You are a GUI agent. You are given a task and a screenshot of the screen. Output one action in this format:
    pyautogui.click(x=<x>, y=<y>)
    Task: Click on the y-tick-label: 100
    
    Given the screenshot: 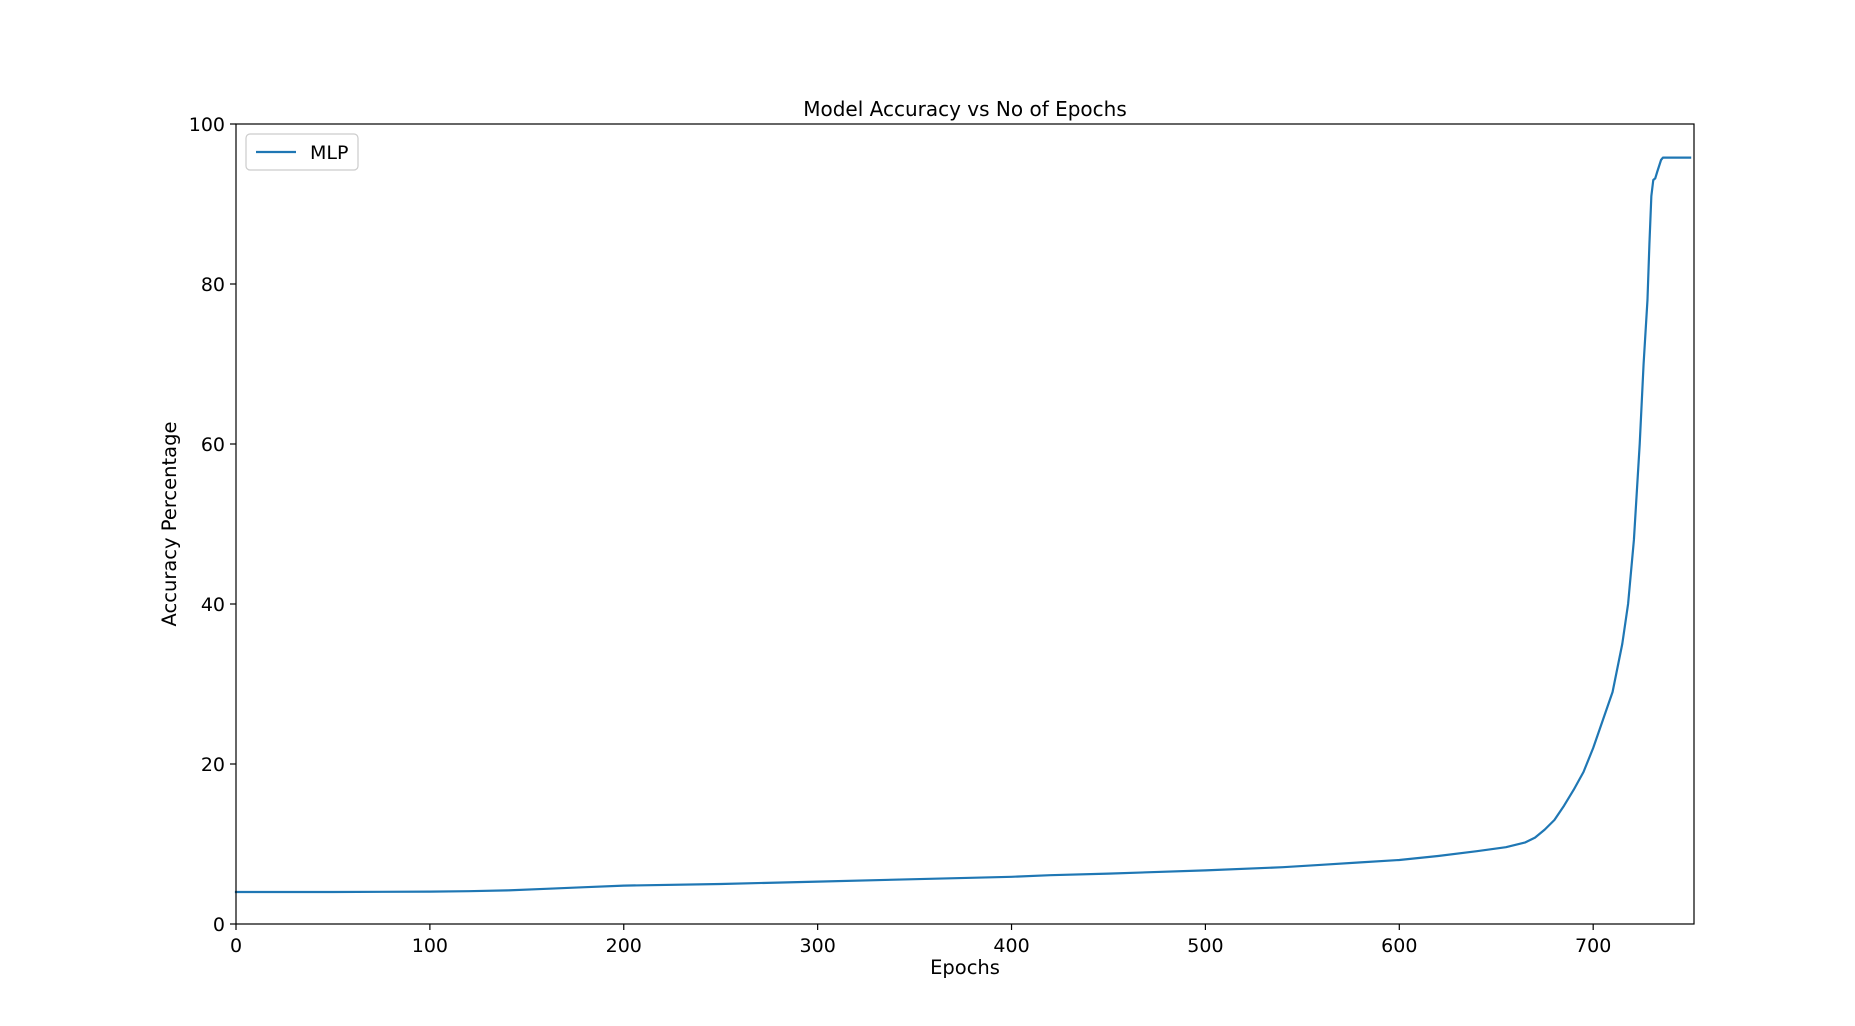 What is the action you would take?
    pyautogui.click(x=207, y=125)
    